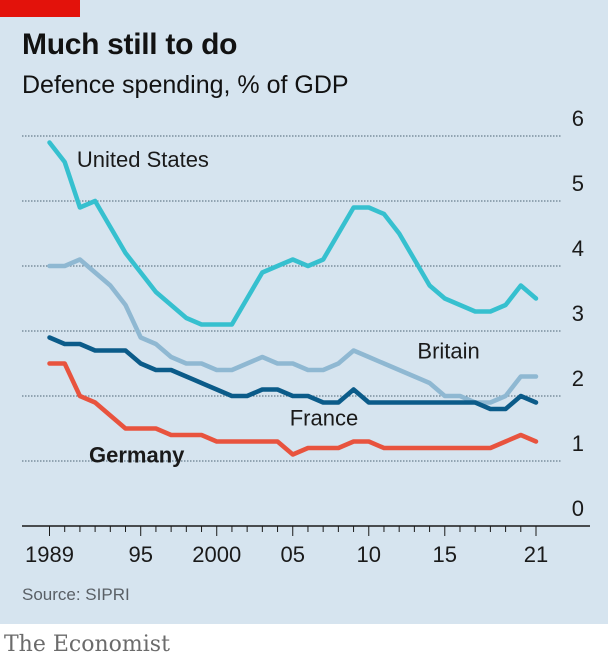 The width and height of the screenshot is (608, 662). Describe the element at coordinates (40, 8) in the screenshot. I see `brand-red-tag` at that location.